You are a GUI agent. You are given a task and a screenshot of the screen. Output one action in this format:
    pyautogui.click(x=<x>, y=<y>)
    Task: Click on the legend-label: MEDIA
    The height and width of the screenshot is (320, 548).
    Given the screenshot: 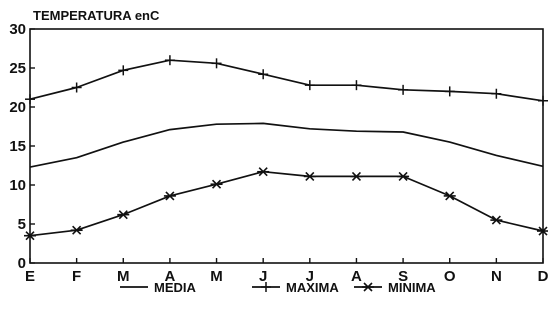 What is the action you would take?
    pyautogui.click(x=175, y=287)
    